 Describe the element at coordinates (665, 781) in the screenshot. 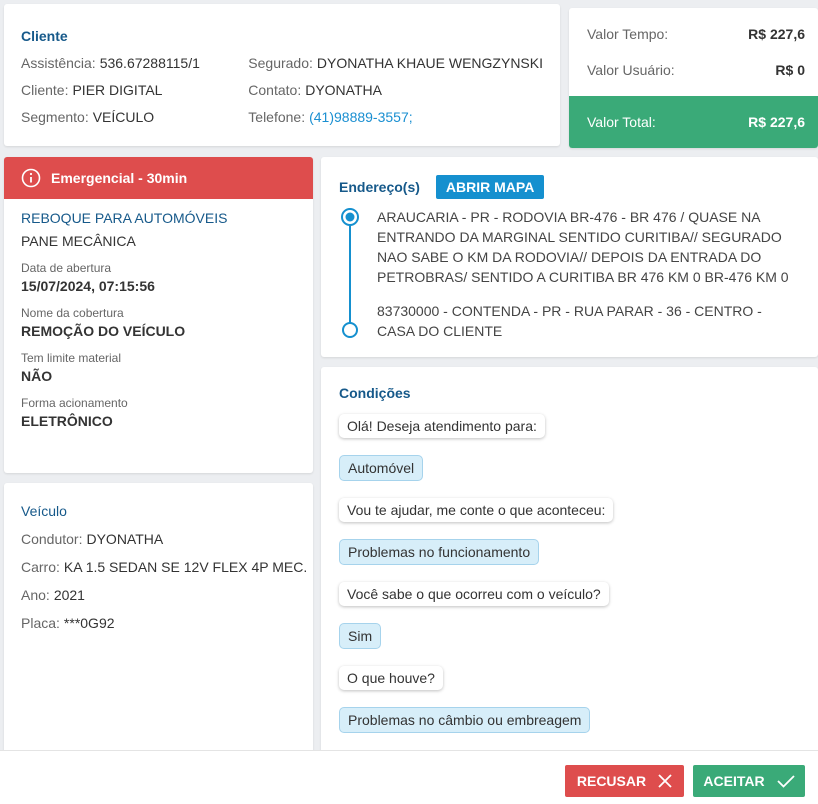

I see `x-icon` at that location.